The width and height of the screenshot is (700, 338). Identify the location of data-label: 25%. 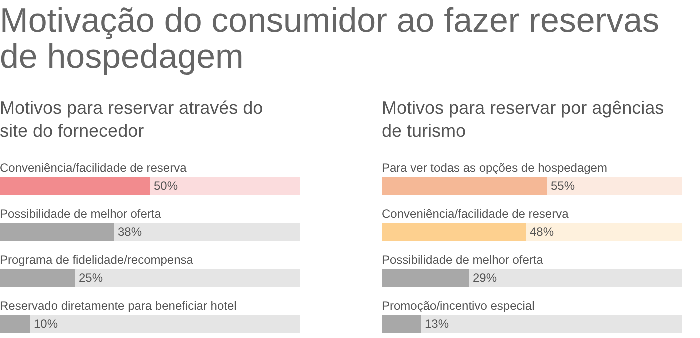
(91, 278).